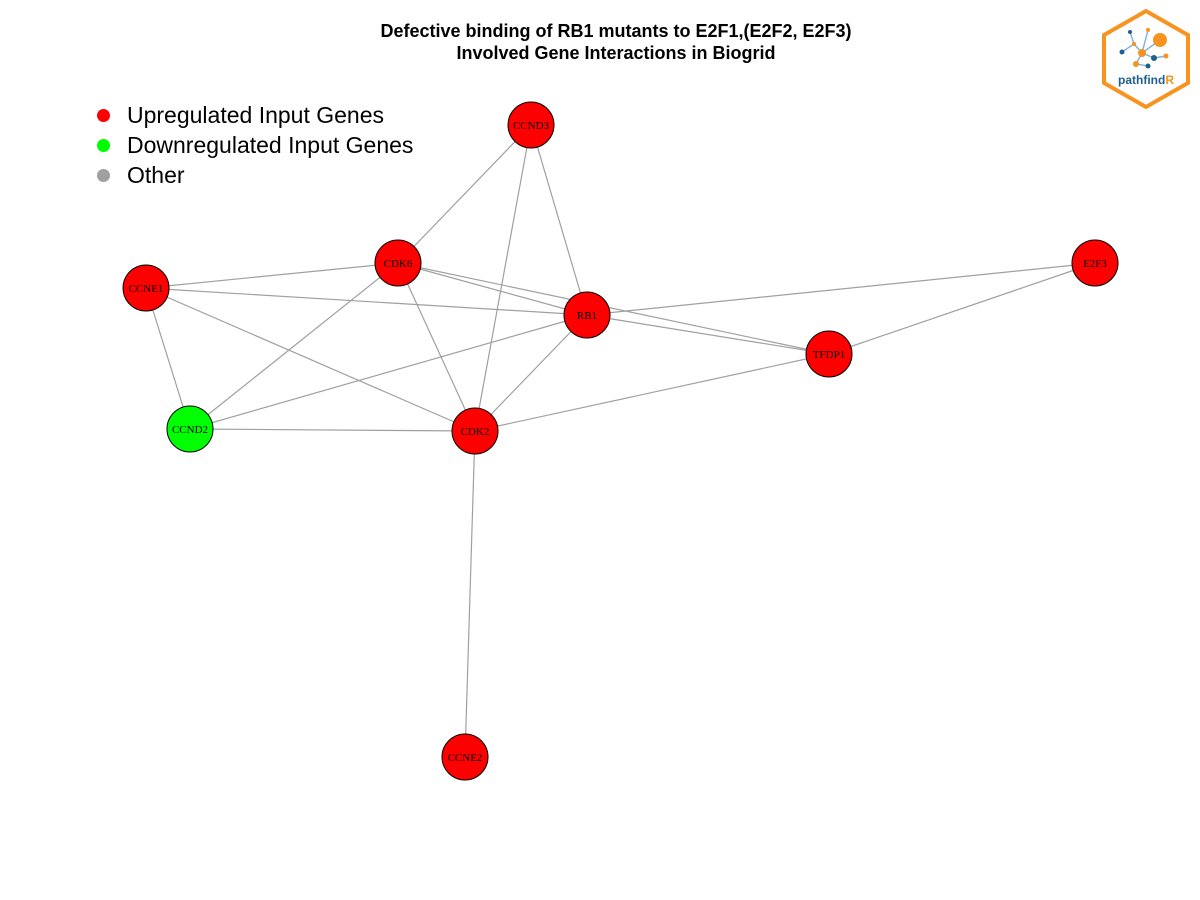  I want to click on node-circle-rb1, so click(587, 315).